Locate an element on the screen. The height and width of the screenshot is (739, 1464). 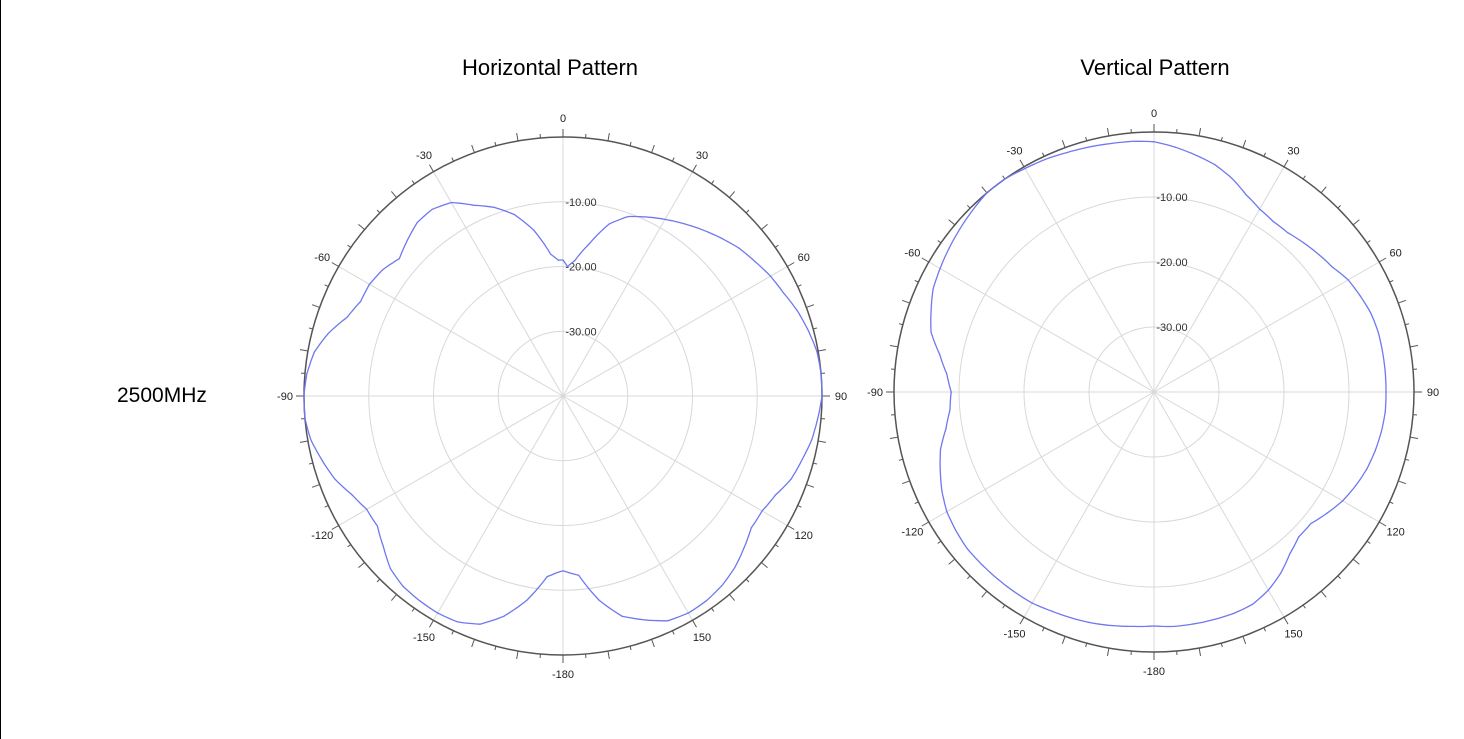
vertical-ring-label-1: -20.00 is located at coordinates (1171, 263).